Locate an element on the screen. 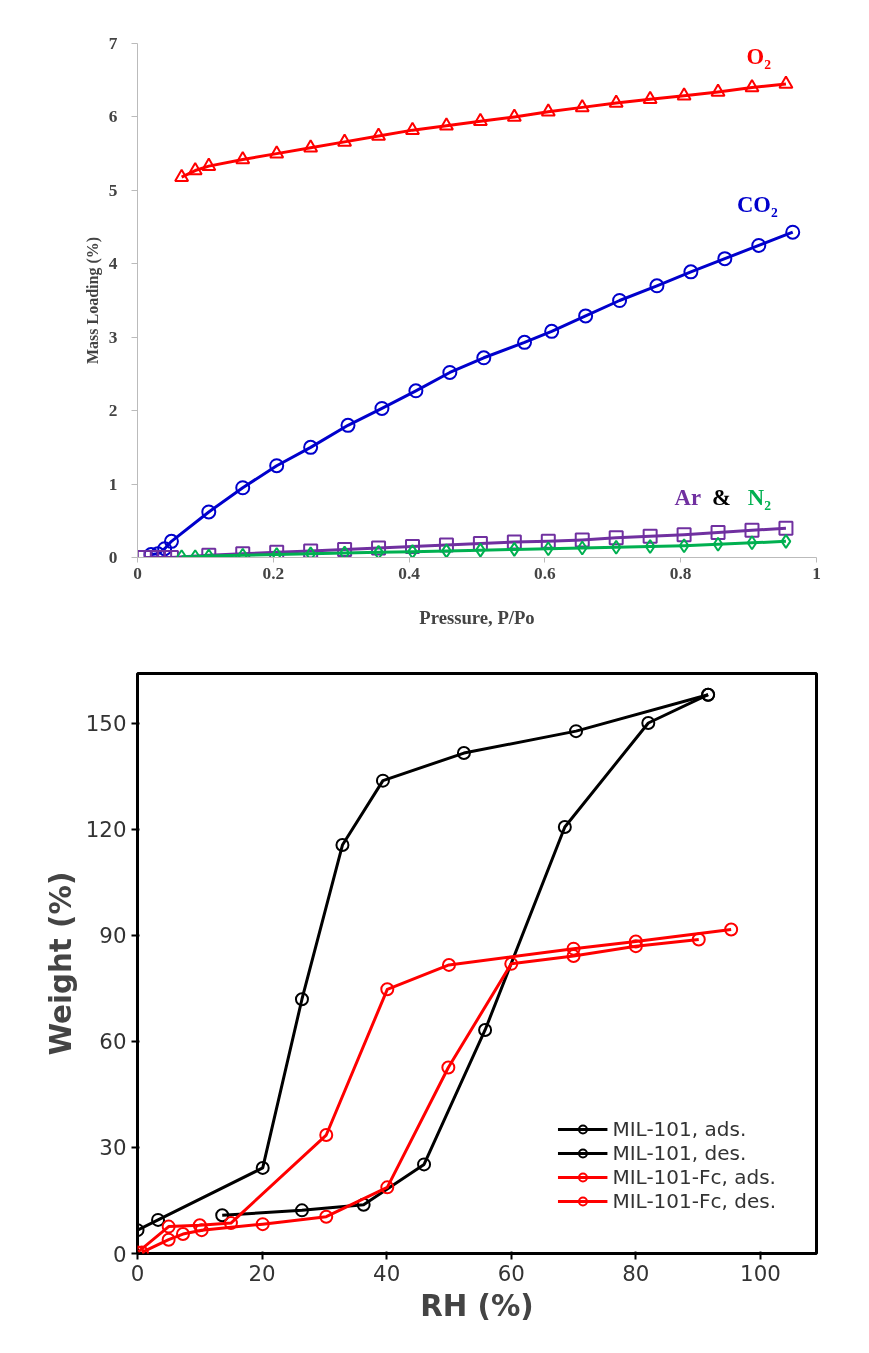 The height and width of the screenshot is (1353, 869). y-tick-label: 3 is located at coordinates (113, 337).